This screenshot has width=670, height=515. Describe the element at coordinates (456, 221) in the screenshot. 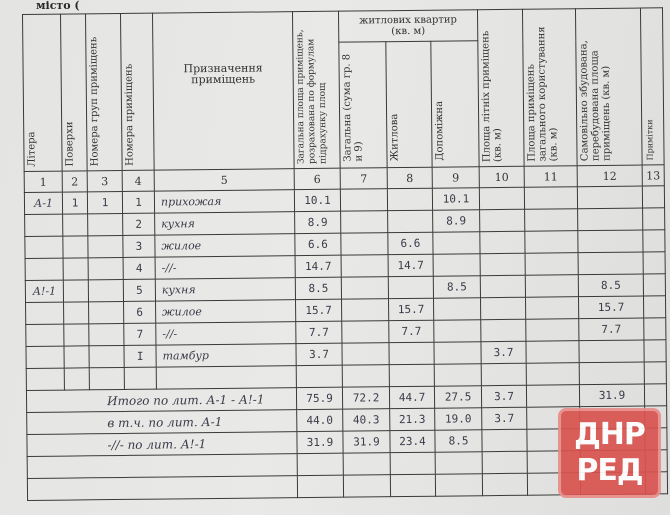

I see `table-cell: 8.9` at that location.